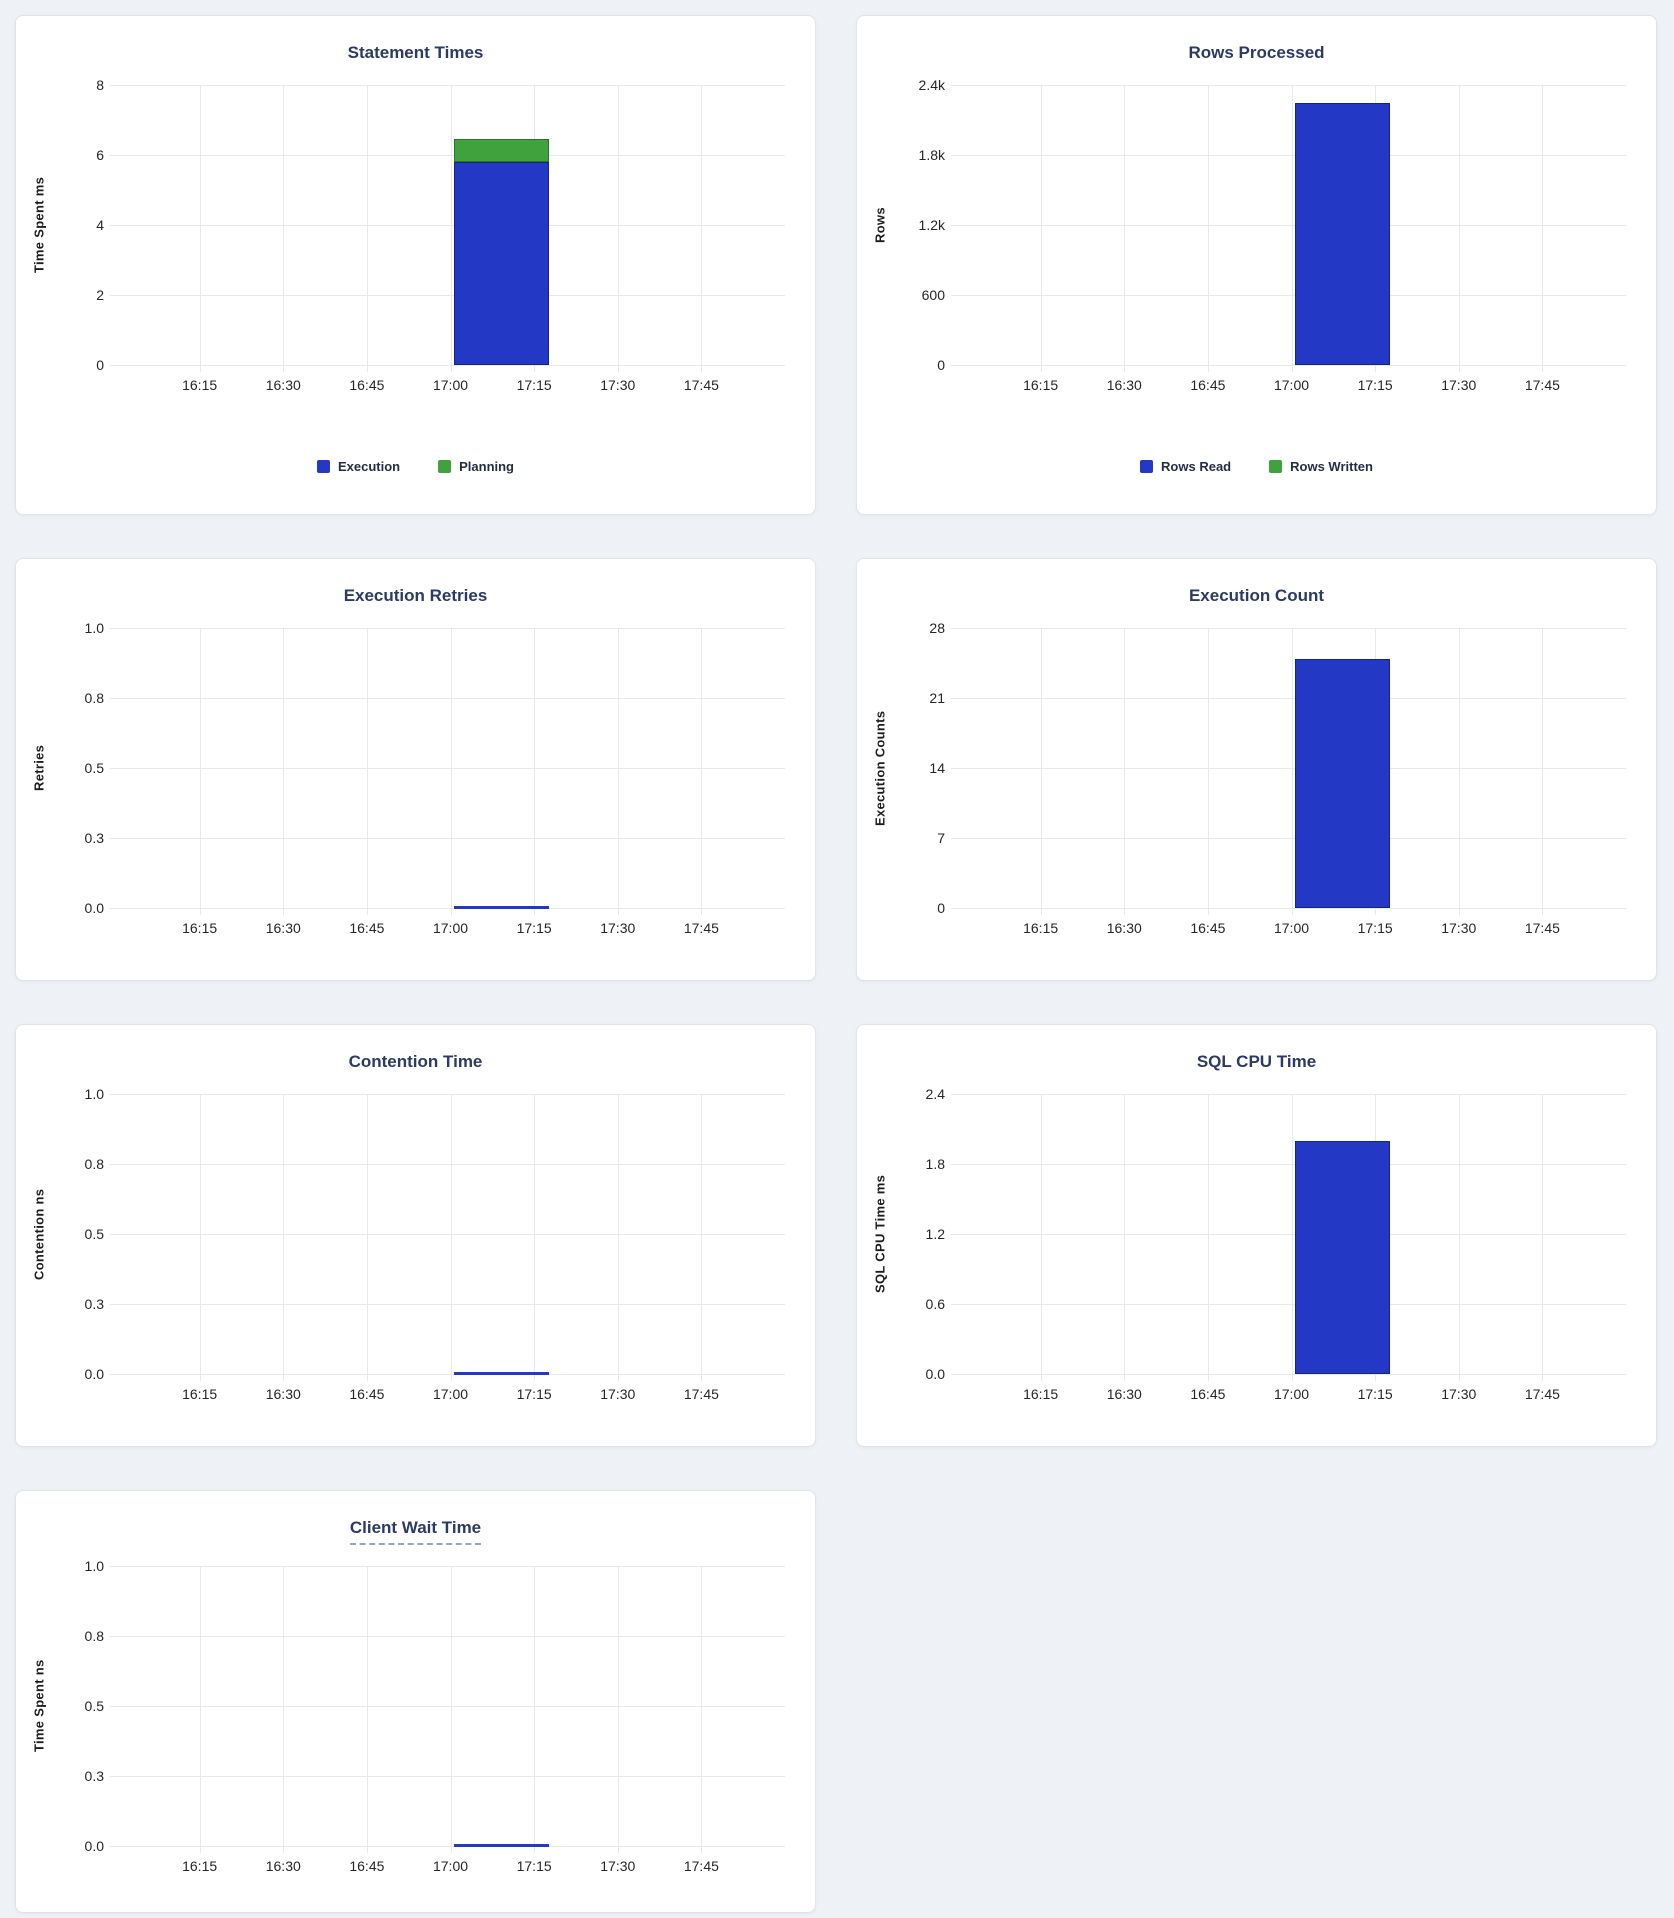  What do you see at coordinates (94, 1374) in the screenshot?
I see `y-tick-label: 0.0` at bounding box center [94, 1374].